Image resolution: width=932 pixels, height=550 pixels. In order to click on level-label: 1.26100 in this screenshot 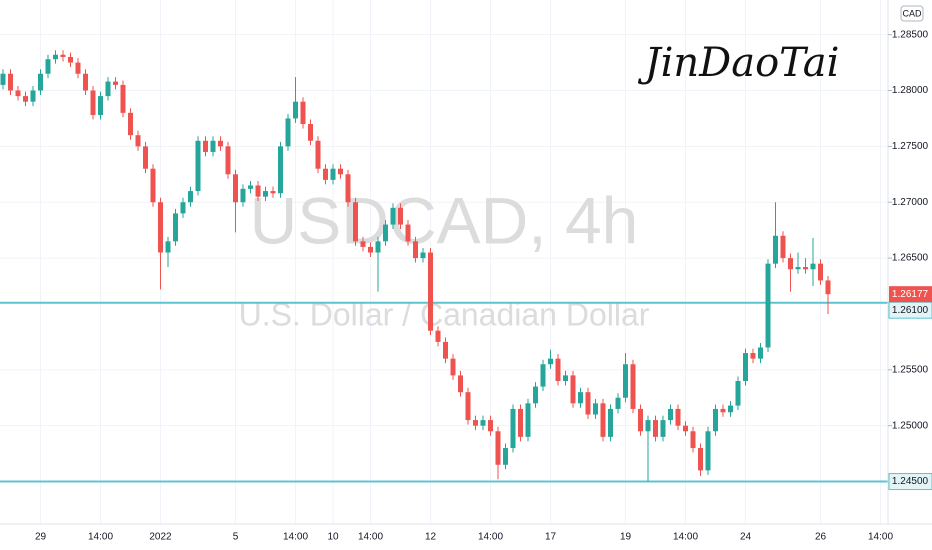, I will do `click(910, 310)`.